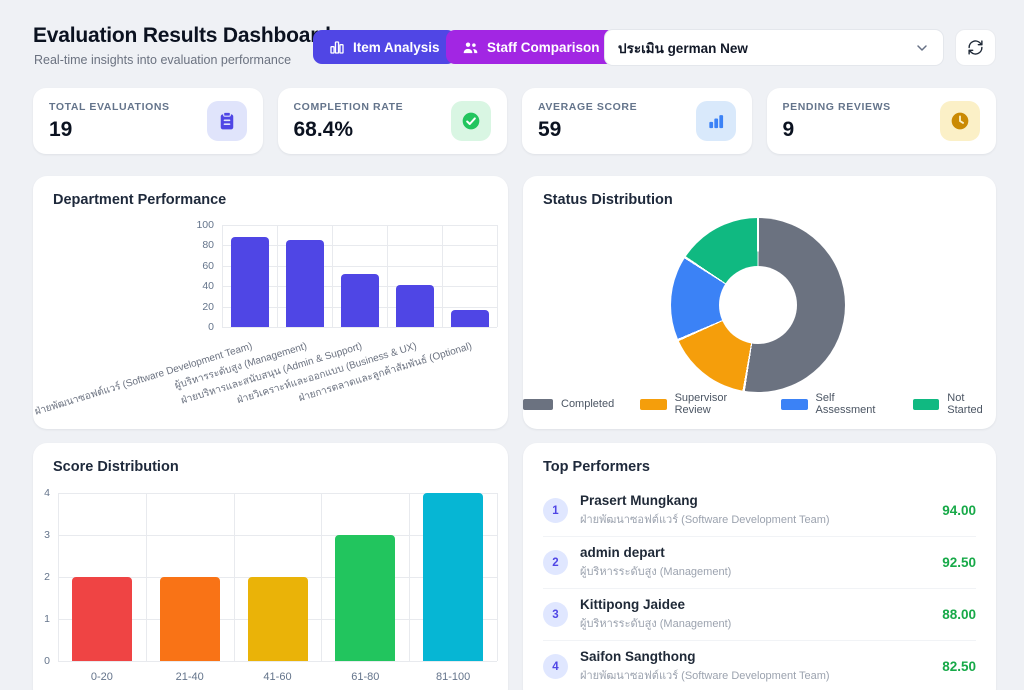 The width and height of the screenshot is (1024, 690). I want to click on clipboard-icon, so click(226, 121).